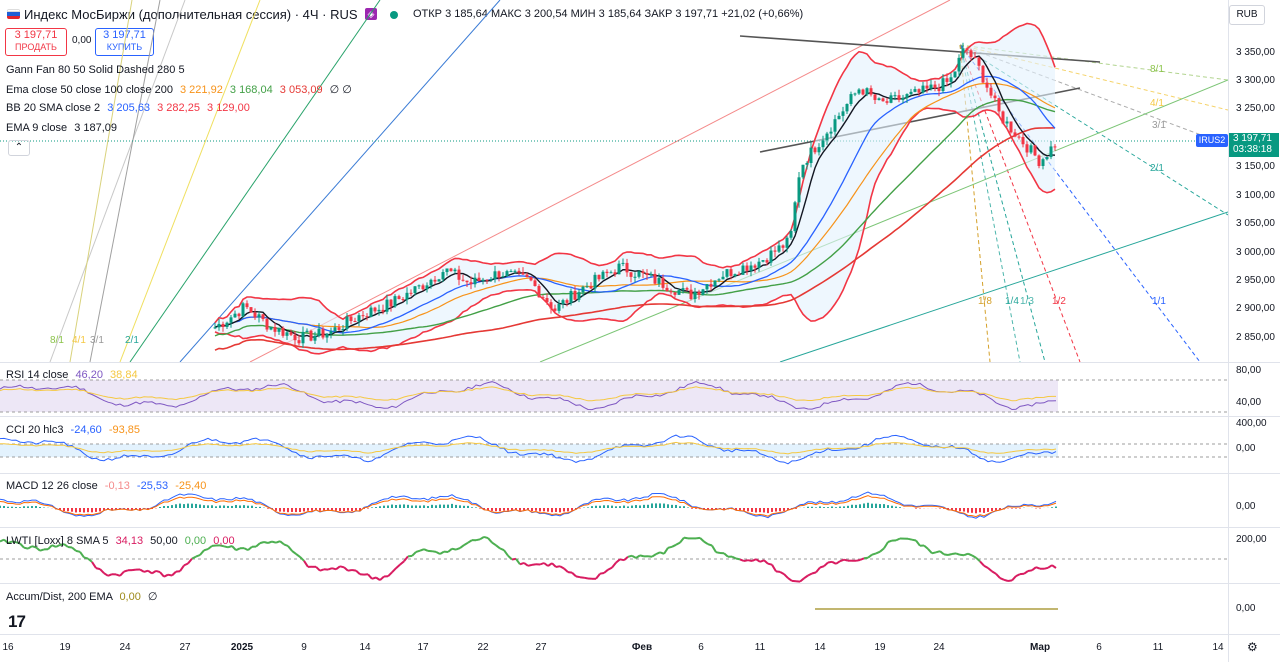 Image resolution: width=1280 pixels, height=662 pixels. I want to click on collapse-legend-chevron-icon: ⌃, so click(19, 148).